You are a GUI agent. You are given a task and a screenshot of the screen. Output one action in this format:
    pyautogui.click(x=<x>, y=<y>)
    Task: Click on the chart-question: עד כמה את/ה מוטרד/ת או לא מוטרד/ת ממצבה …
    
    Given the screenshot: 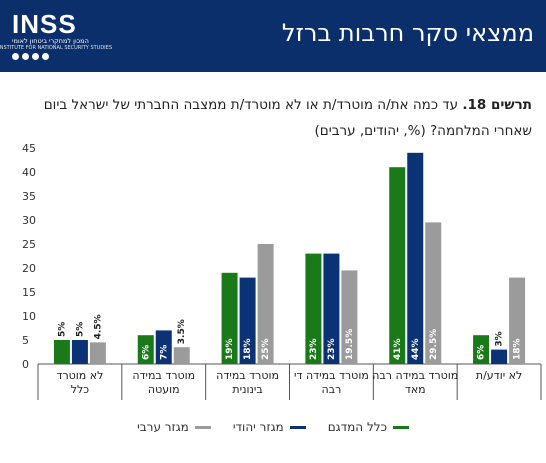 What is the action you would take?
    pyautogui.click(x=287, y=118)
    